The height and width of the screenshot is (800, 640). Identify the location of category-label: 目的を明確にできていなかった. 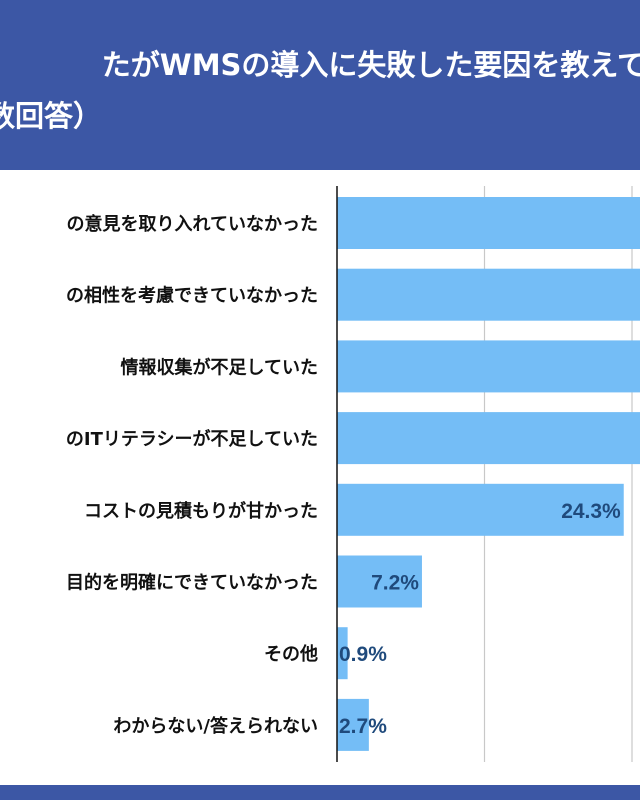
(192, 583).